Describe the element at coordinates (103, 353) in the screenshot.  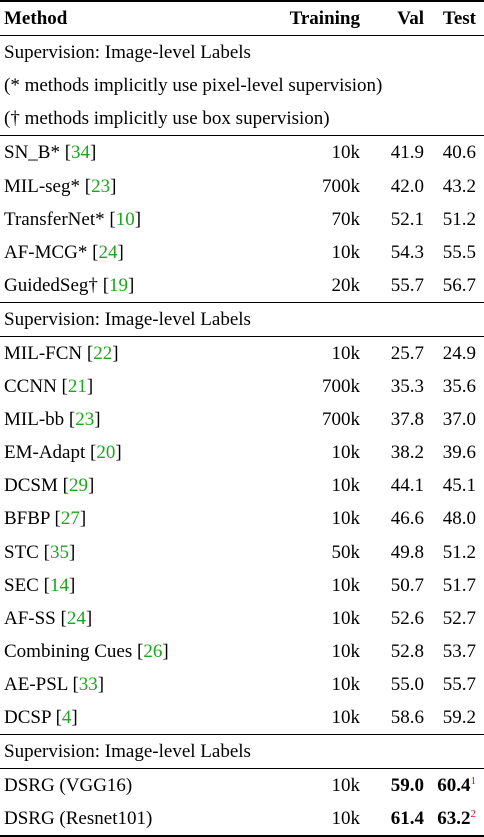
I see `citation-link: 22` at that location.